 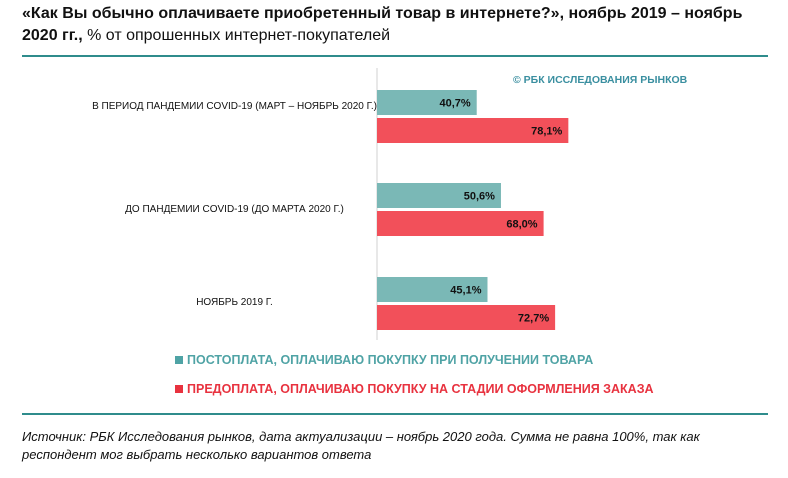 I want to click on data-label-postpayment-0: 40,7%, so click(x=455, y=104).